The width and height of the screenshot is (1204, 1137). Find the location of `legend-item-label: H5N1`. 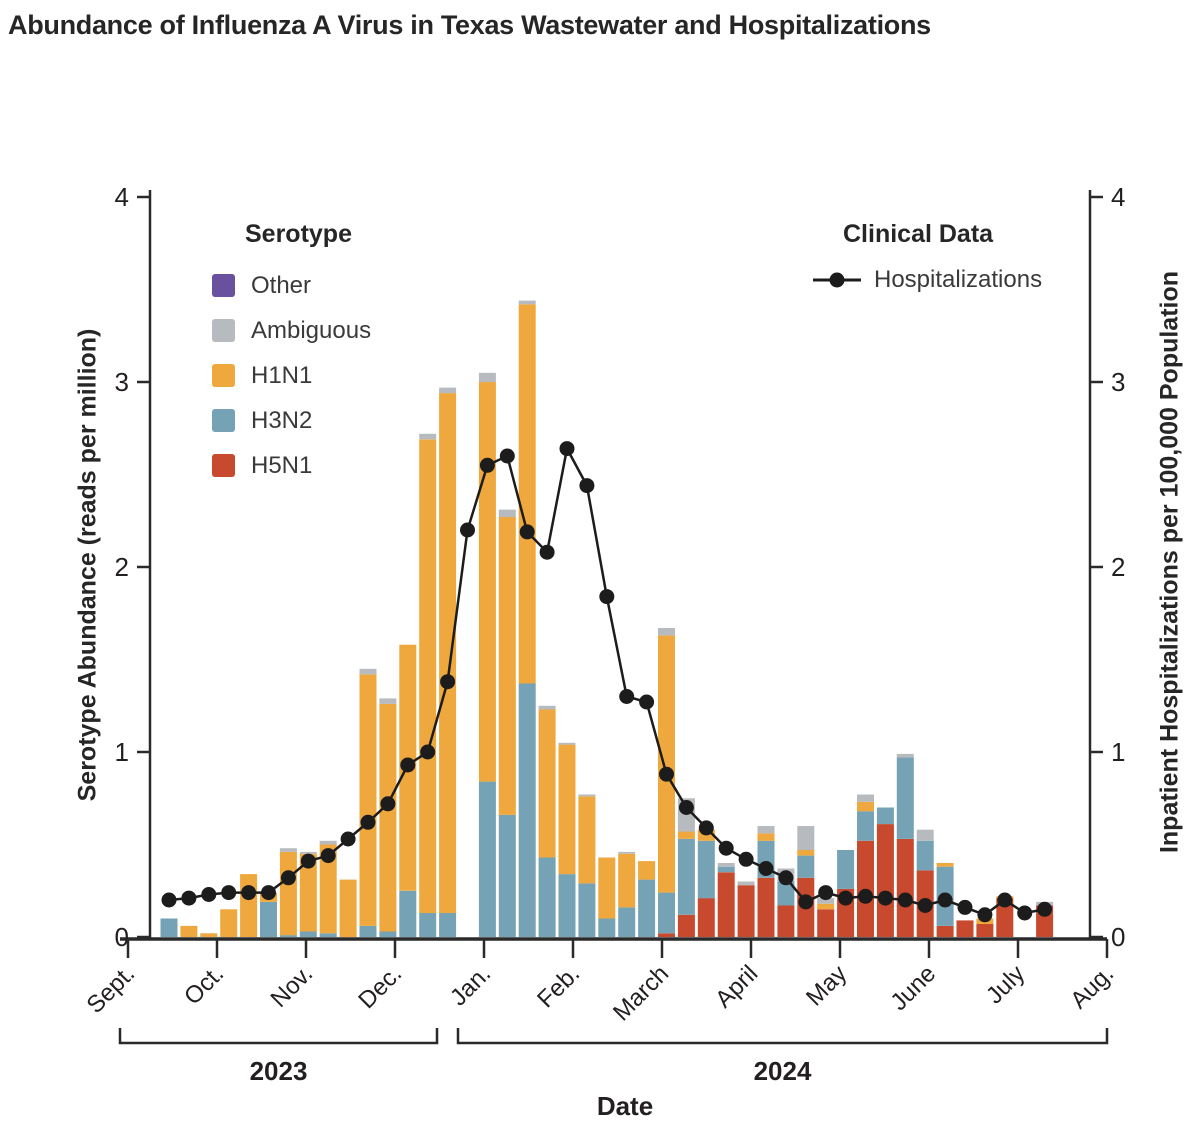

legend-item-label: H5N1 is located at coordinates (282, 465).